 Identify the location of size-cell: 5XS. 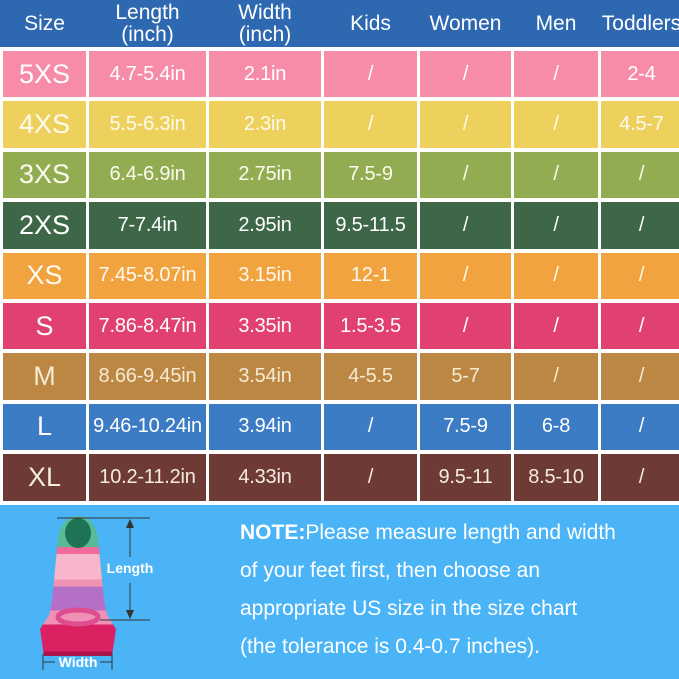
(44, 74).